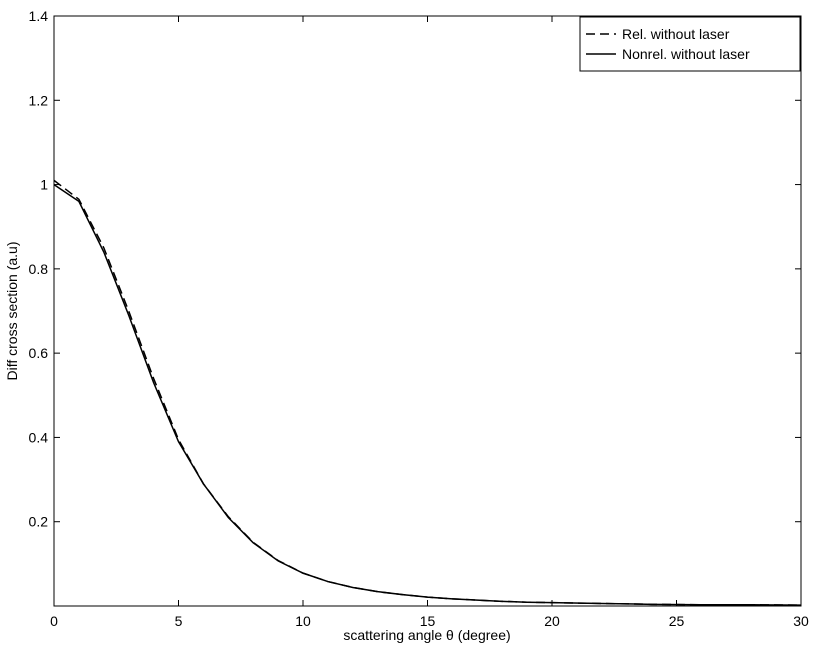  What do you see at coordinates (39, 437) in the screenshot?
I see `y-tick-label: 0.4` at bounding box center [39, 437].